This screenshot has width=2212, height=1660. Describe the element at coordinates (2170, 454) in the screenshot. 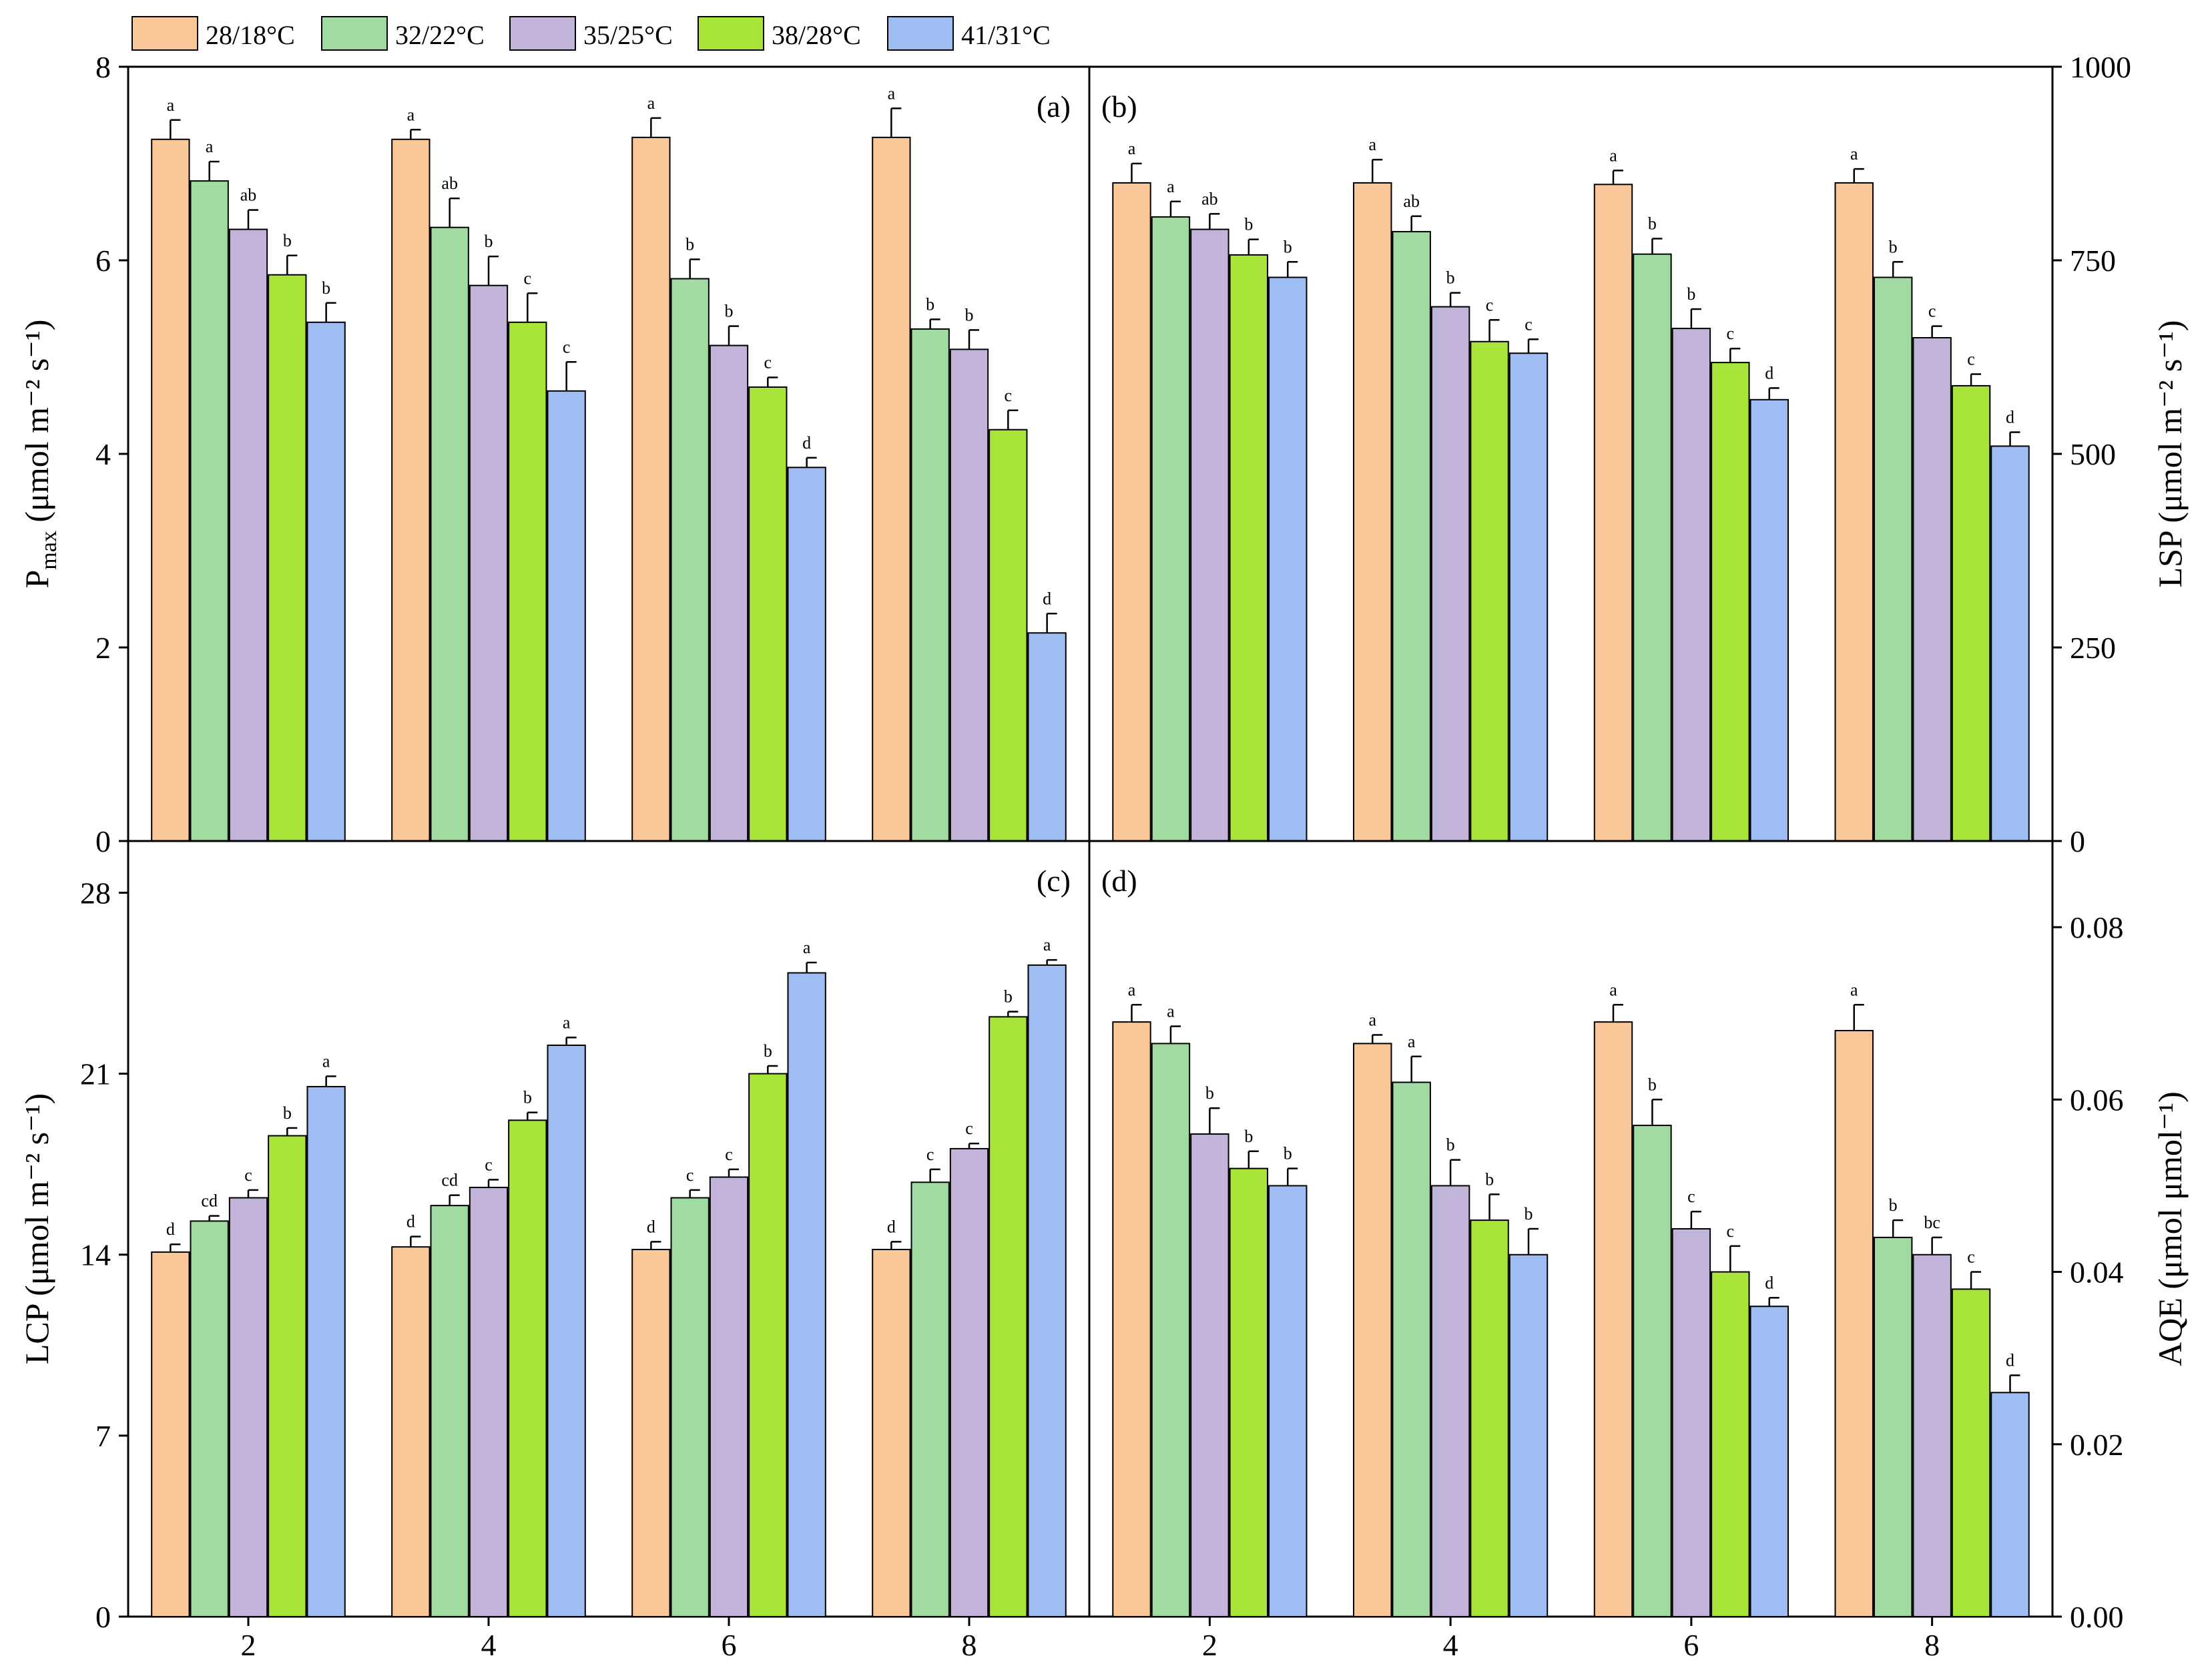

I see `y-axis-title: LSP (μmol m⁻² s⁻¹)` at that location.